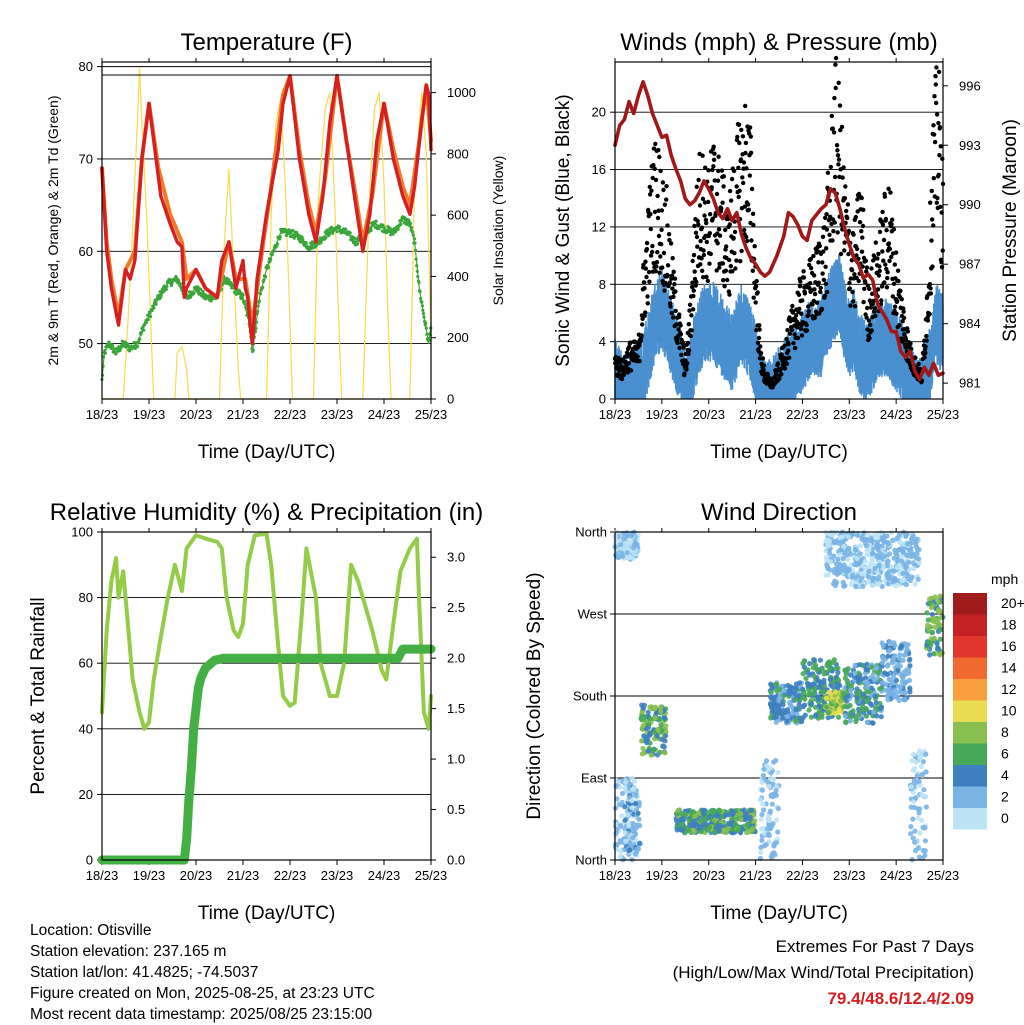 Image resolution: width=1024 pixels, height=1025 pixels. What do you see at coordinates (196, 414) in the screenshot?
I see `temp-xtick-label: 20/23` at bounding box center [196, 414].